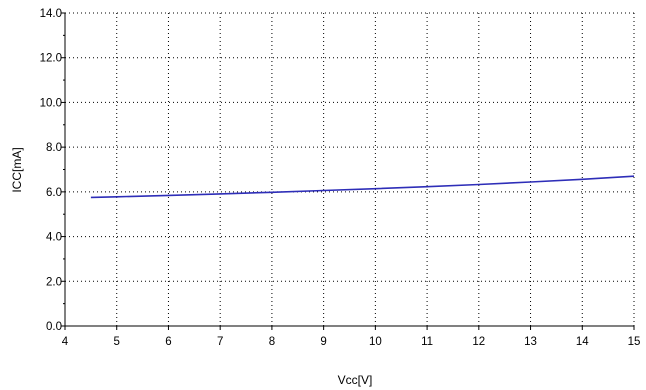  I want to click on y-tick-label: 14.0, so click(51, 14).